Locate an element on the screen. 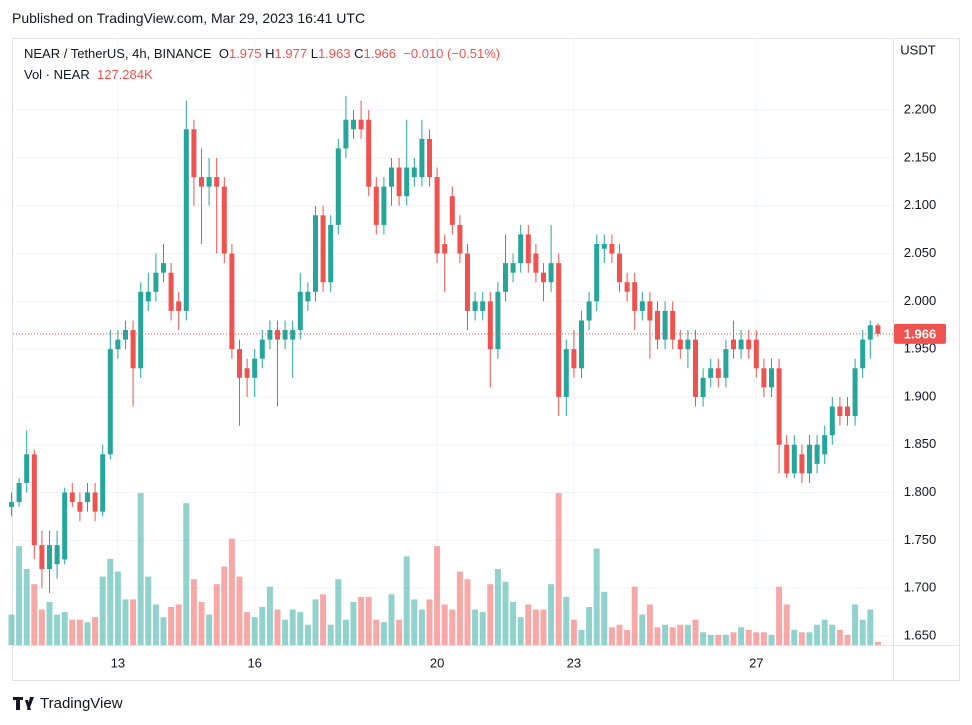 This screenshot has height=725, width=972. x-tick-label: 27 is located at coordinates (756, 662).